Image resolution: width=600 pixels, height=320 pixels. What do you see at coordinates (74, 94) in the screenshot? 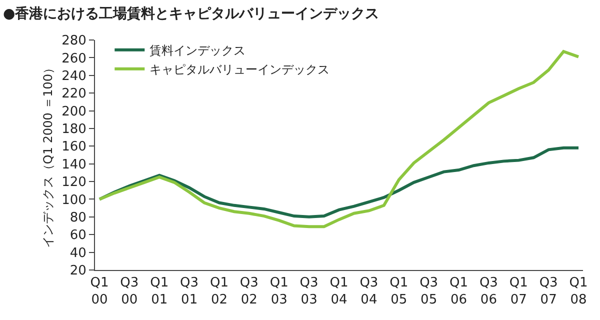
I see `y-tick-label: 220` at bounding box center [74, 94].